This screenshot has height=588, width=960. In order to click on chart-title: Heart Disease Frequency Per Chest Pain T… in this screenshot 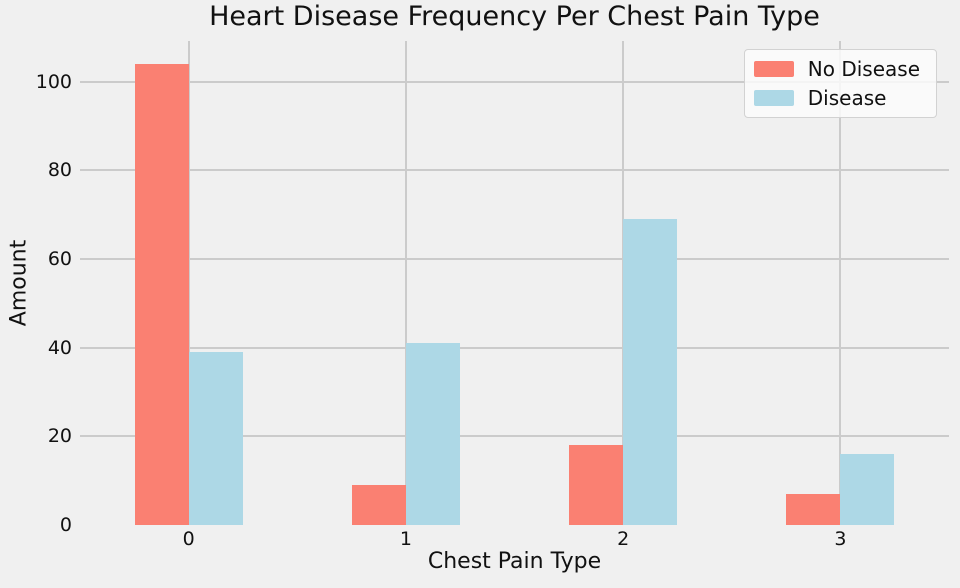, I will do `click(514, 16)`.